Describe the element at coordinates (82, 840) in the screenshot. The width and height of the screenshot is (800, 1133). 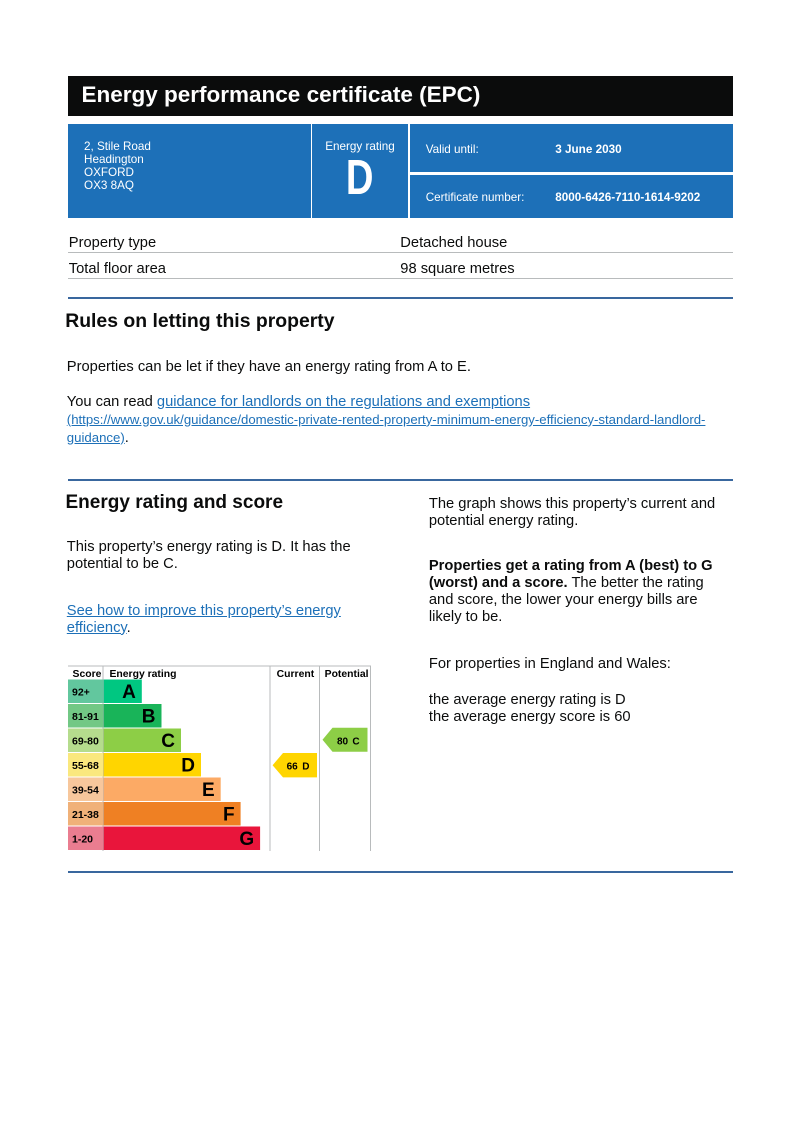
I see `svg-text: 1-20` at that location.